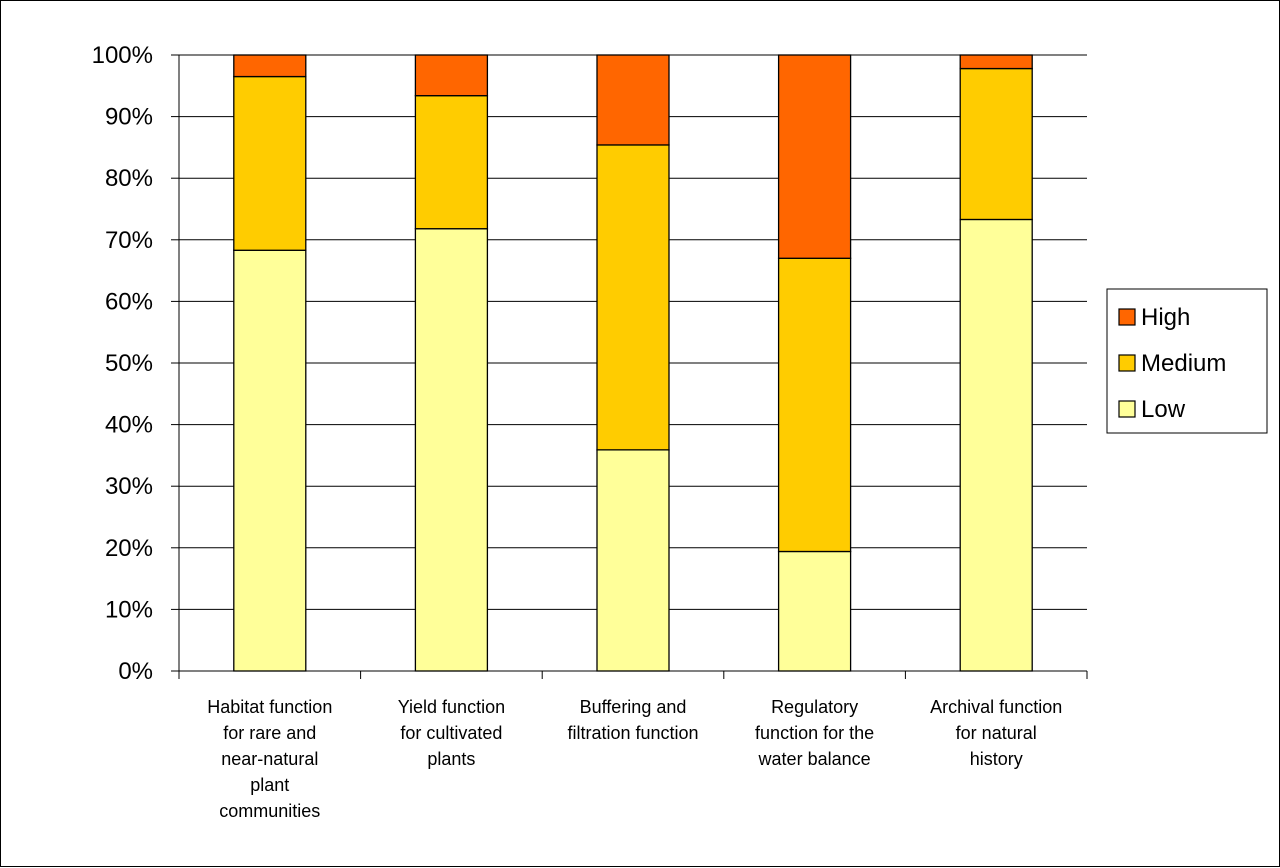  I want to click on category-label: Buffering and, so click(633, 707).